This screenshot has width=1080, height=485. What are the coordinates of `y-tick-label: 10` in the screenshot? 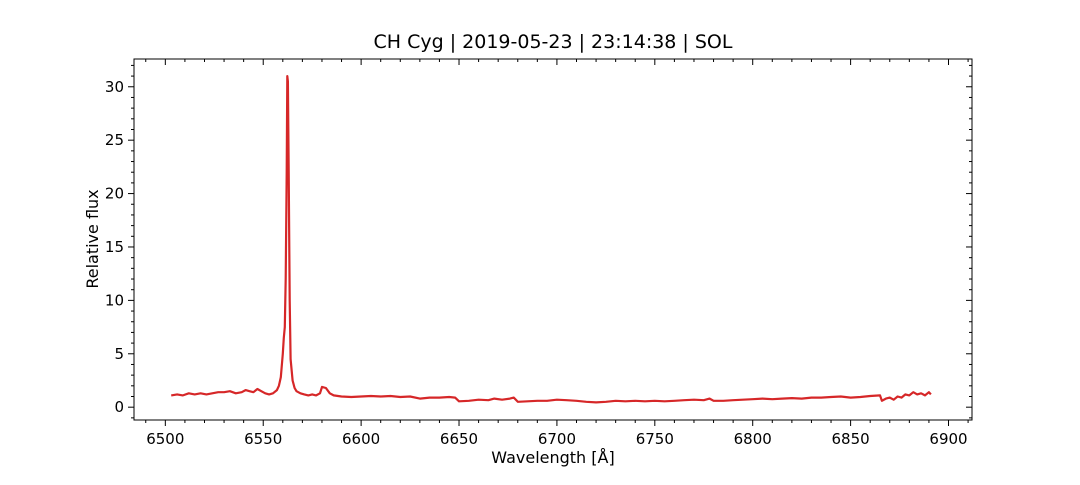 It's located at (114, 300).